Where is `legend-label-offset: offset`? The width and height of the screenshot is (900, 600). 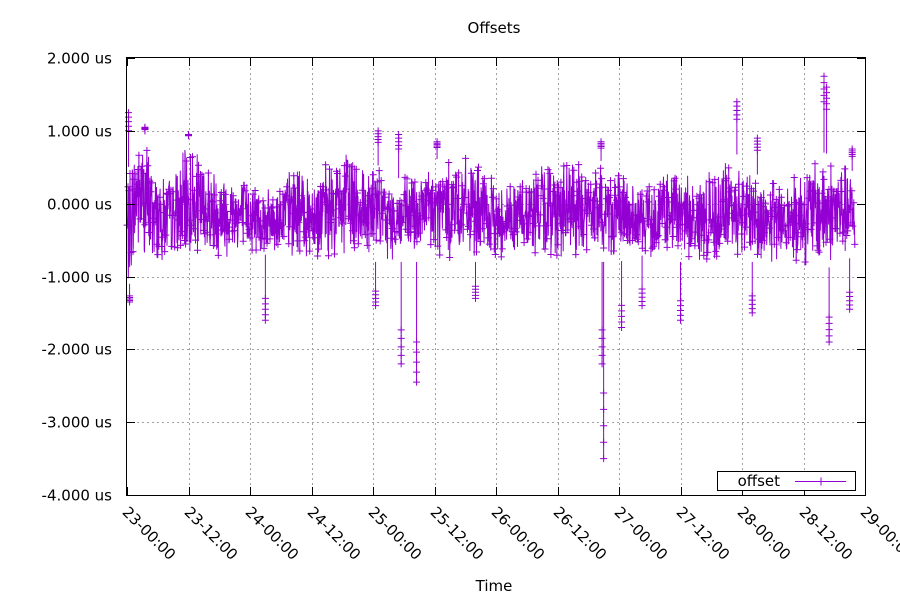 legend-label-offset: offset is located at coordinates (759, 481).